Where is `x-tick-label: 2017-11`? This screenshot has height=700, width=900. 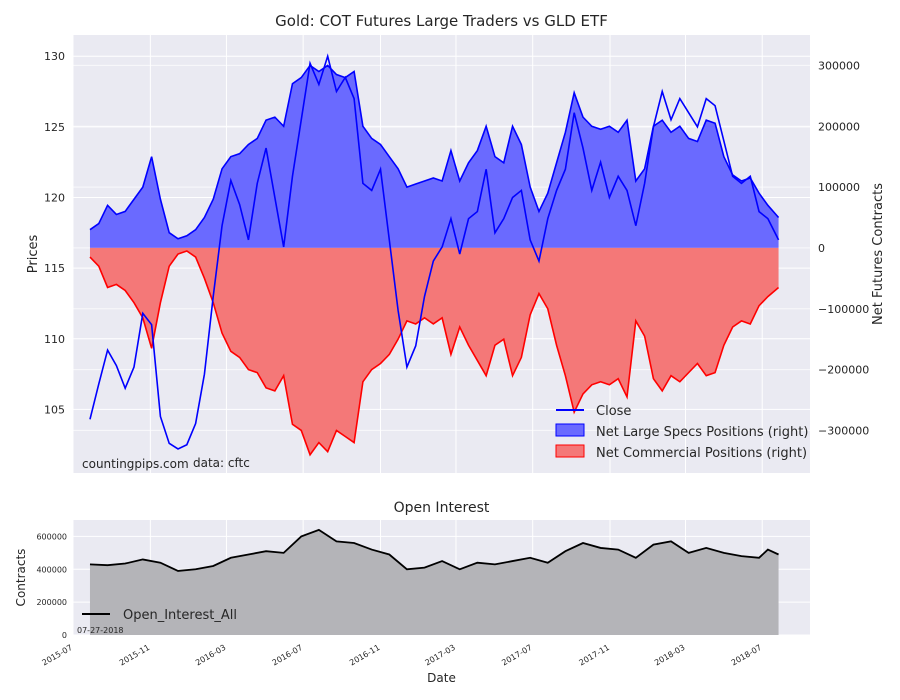 x-tick-label: 2017-11 is located at coordinates (594, 655).